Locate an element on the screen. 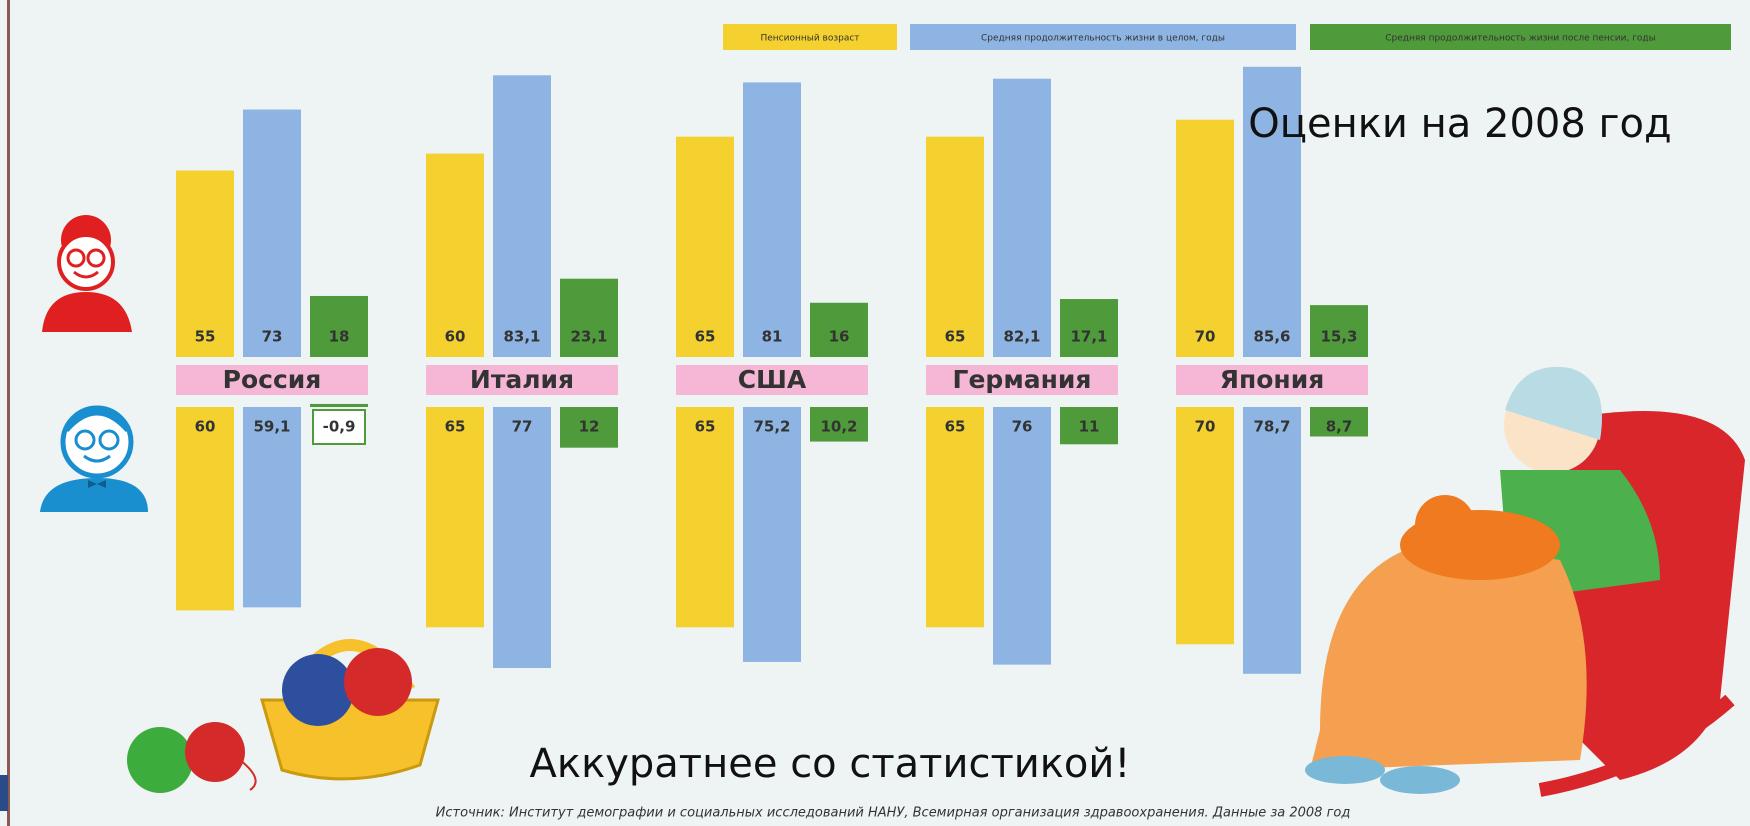 This screenshot has width=1750, height=826. value-label: 8,7 is located at coordinates (1339, 427).